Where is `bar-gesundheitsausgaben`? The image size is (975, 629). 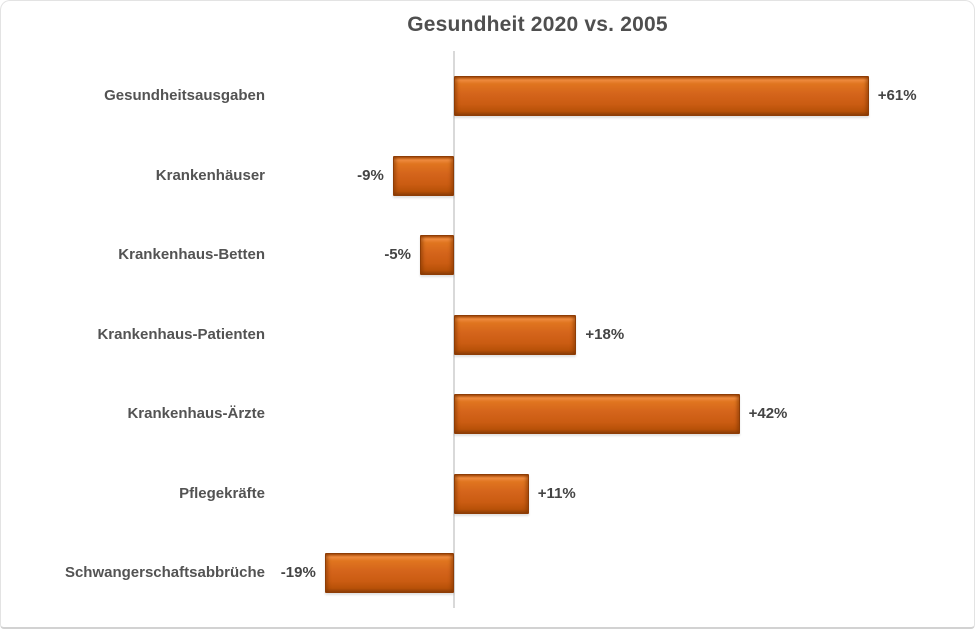 bar-gesundheitsausgaben is located at coordinates (661, 96).